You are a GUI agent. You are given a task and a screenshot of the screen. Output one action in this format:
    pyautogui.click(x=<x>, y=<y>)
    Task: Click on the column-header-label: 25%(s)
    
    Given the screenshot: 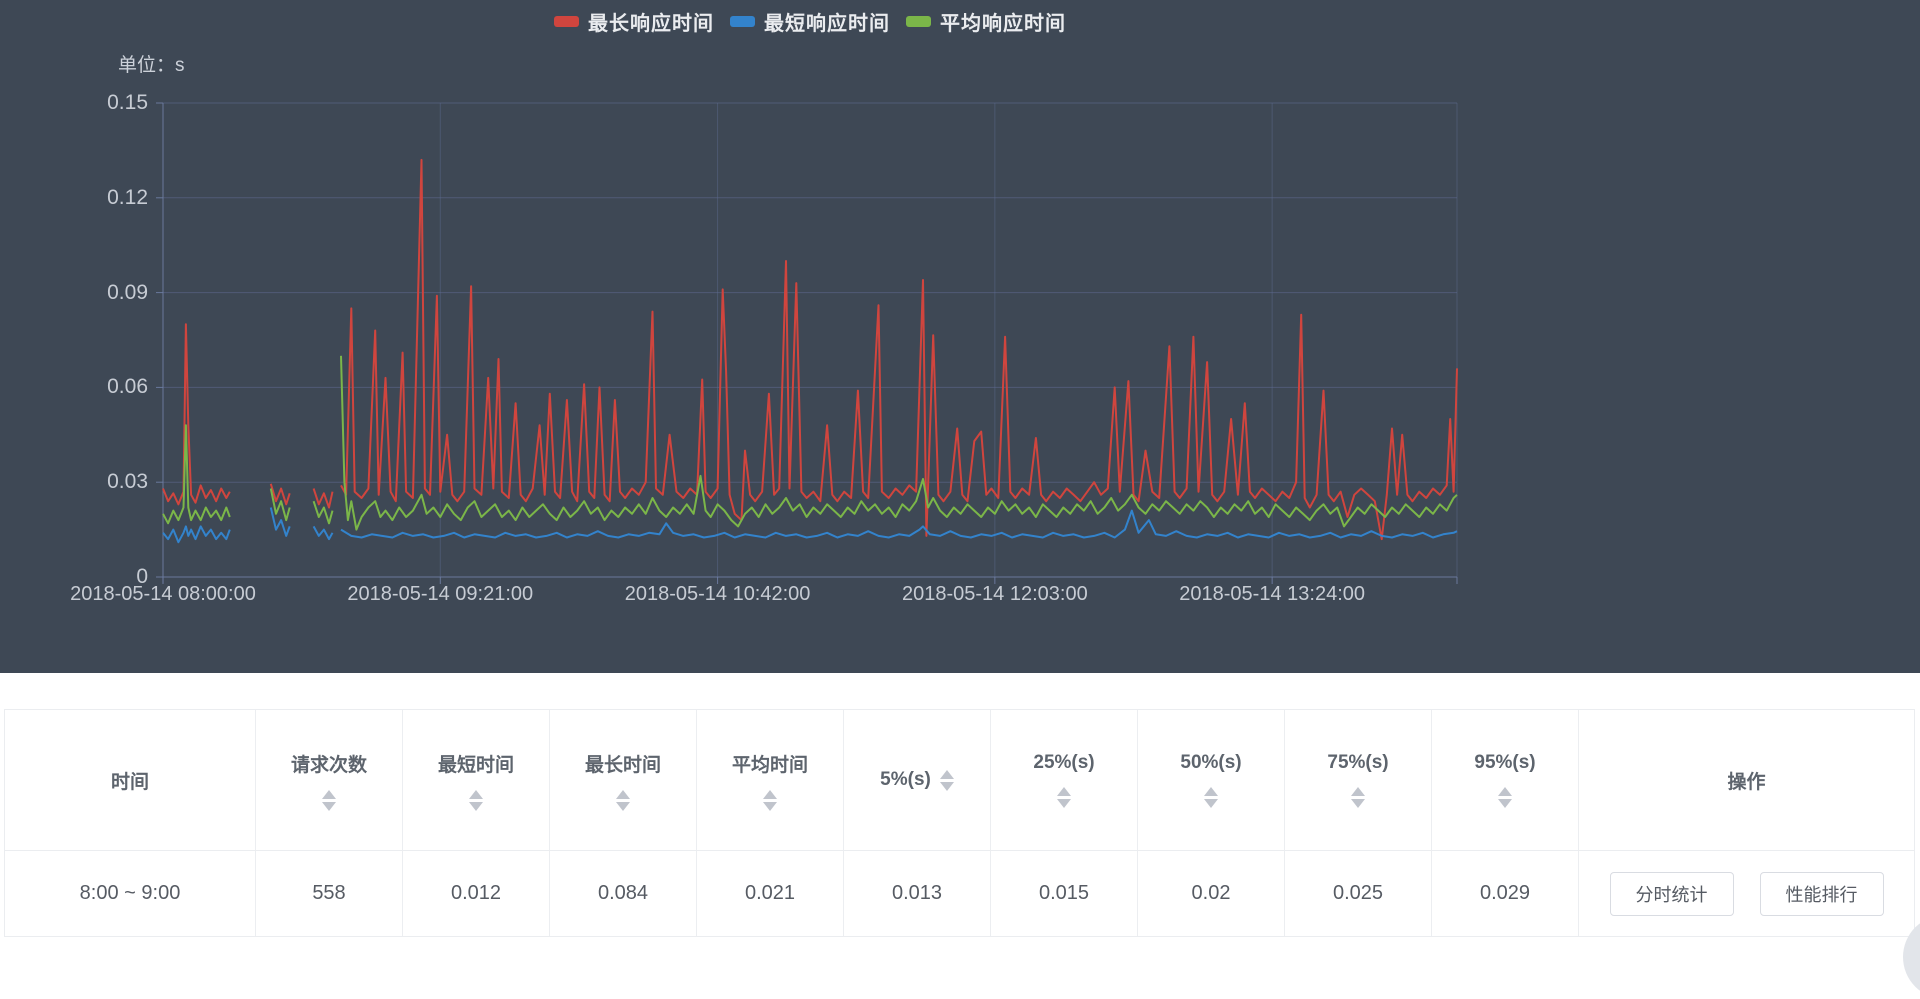 What is the action you would take?
    pyautogui.click(x=1064, y=762)
    